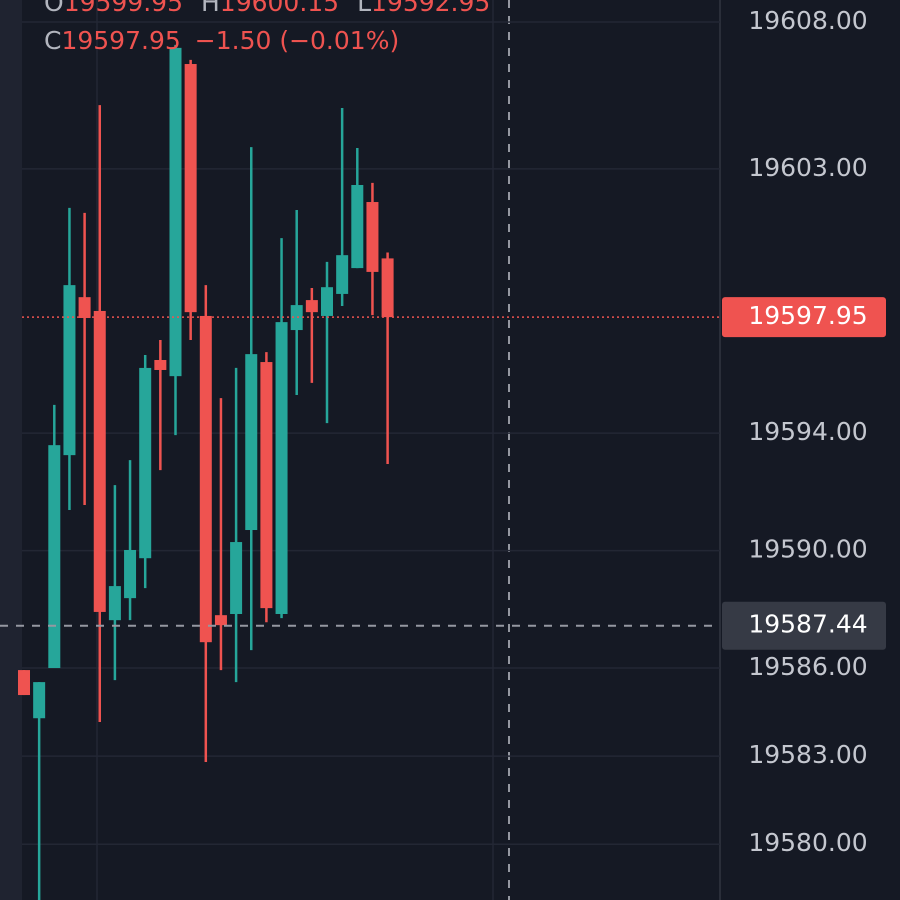 The image size is (900, 900). I want to click on y-tick-label: 19603.00, so click(807, 167).